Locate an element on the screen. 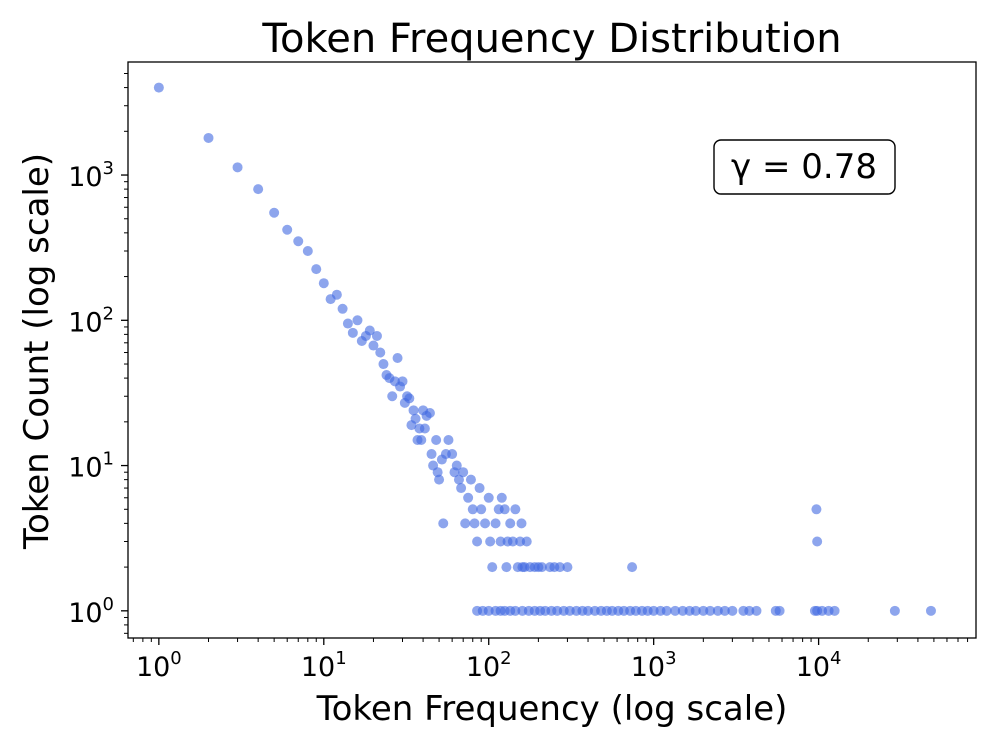 Image resolution: width=996 pixels, height=747 pixels. y-tick-label: 10² is located at coordinates (91, 320).